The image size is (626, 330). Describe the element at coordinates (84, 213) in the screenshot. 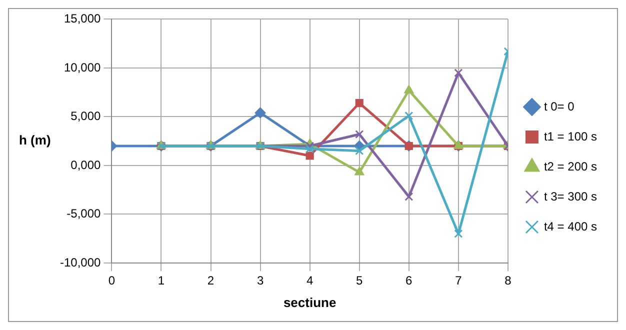

I see `y-tick-label: -5,000` at that location.